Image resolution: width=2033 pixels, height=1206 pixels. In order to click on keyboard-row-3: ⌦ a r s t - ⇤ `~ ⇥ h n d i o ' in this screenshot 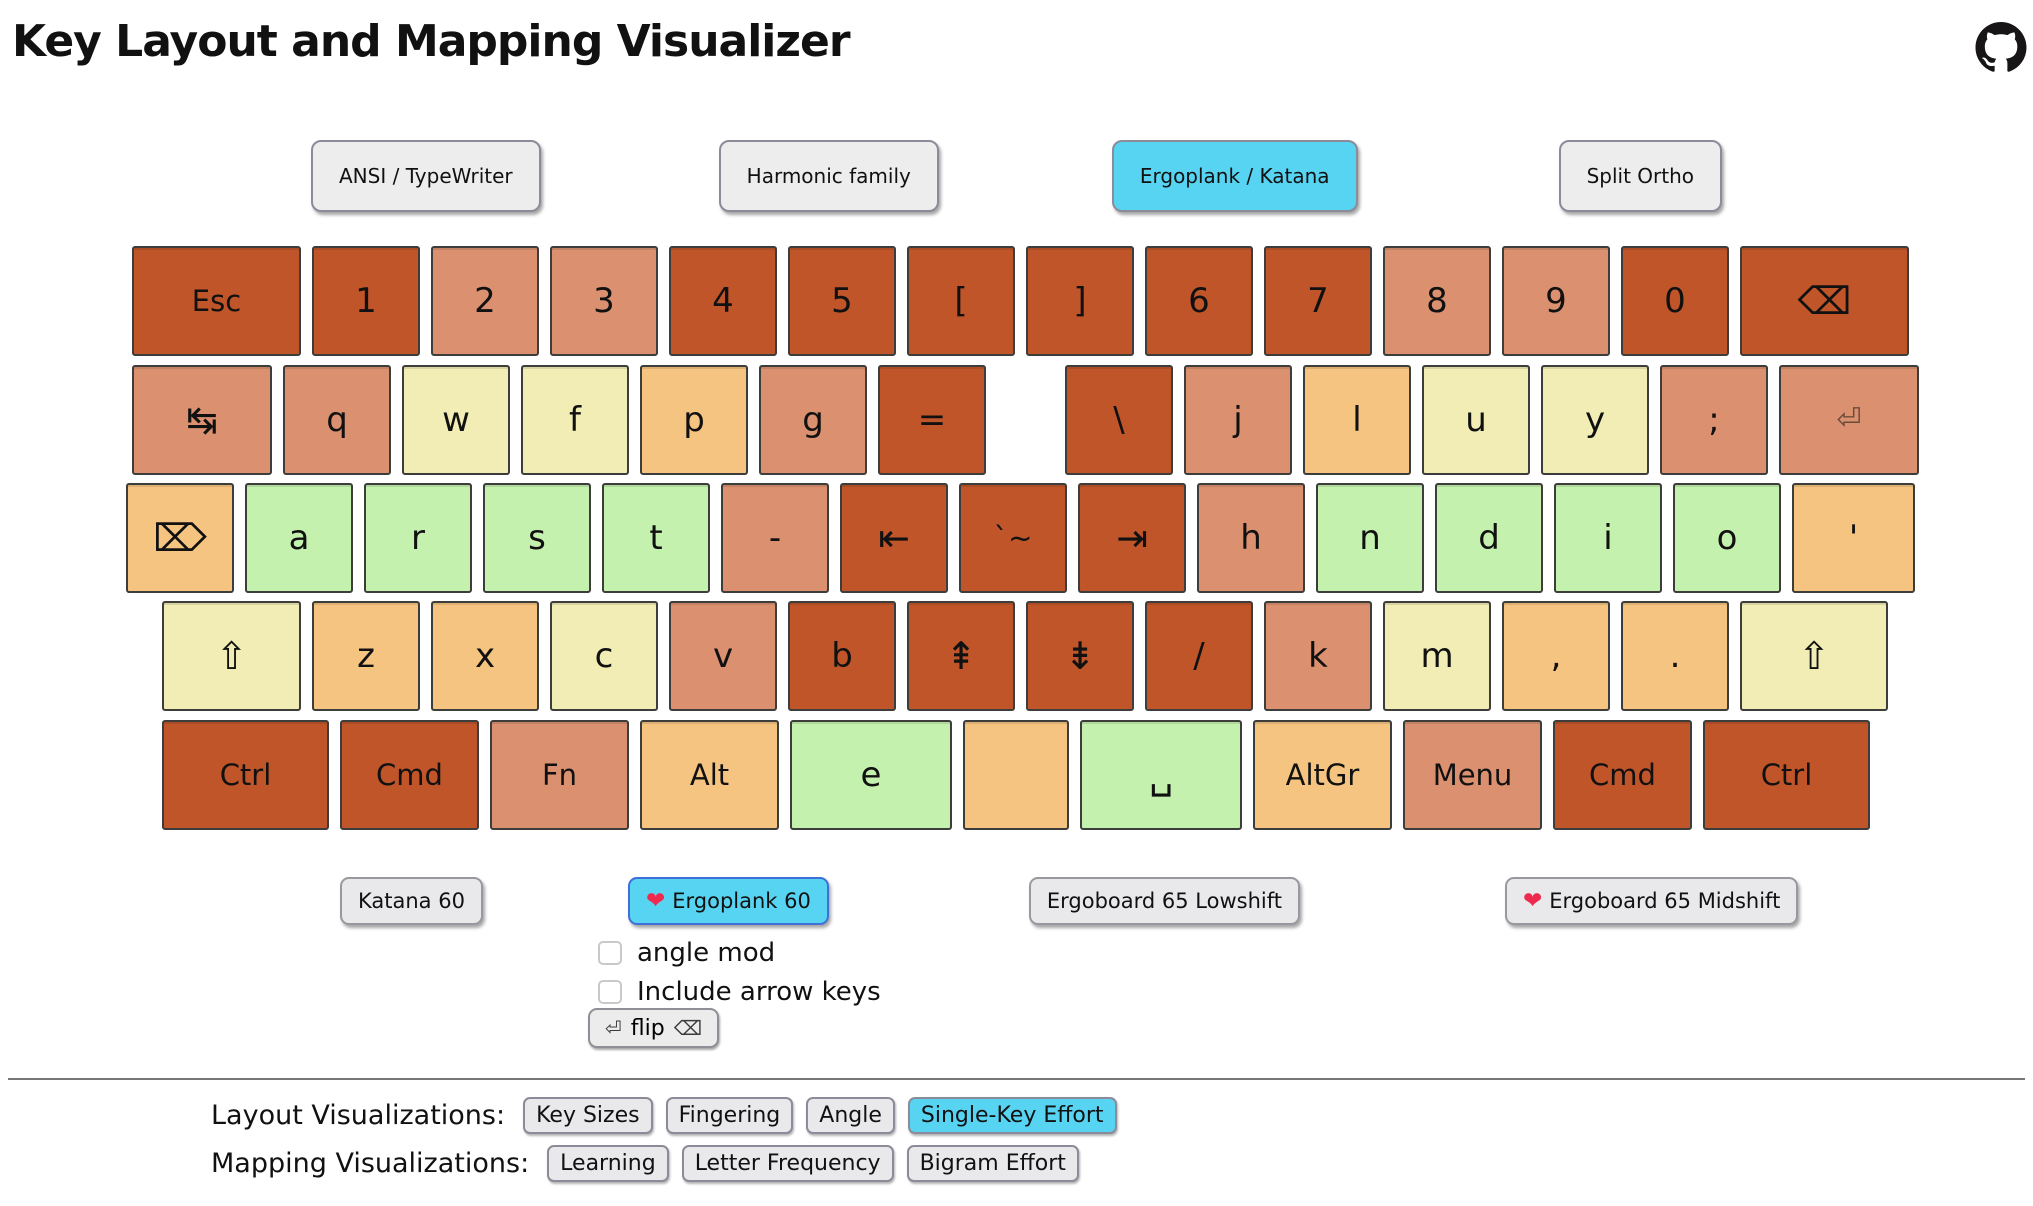, I will do `click(1020, 538)`.